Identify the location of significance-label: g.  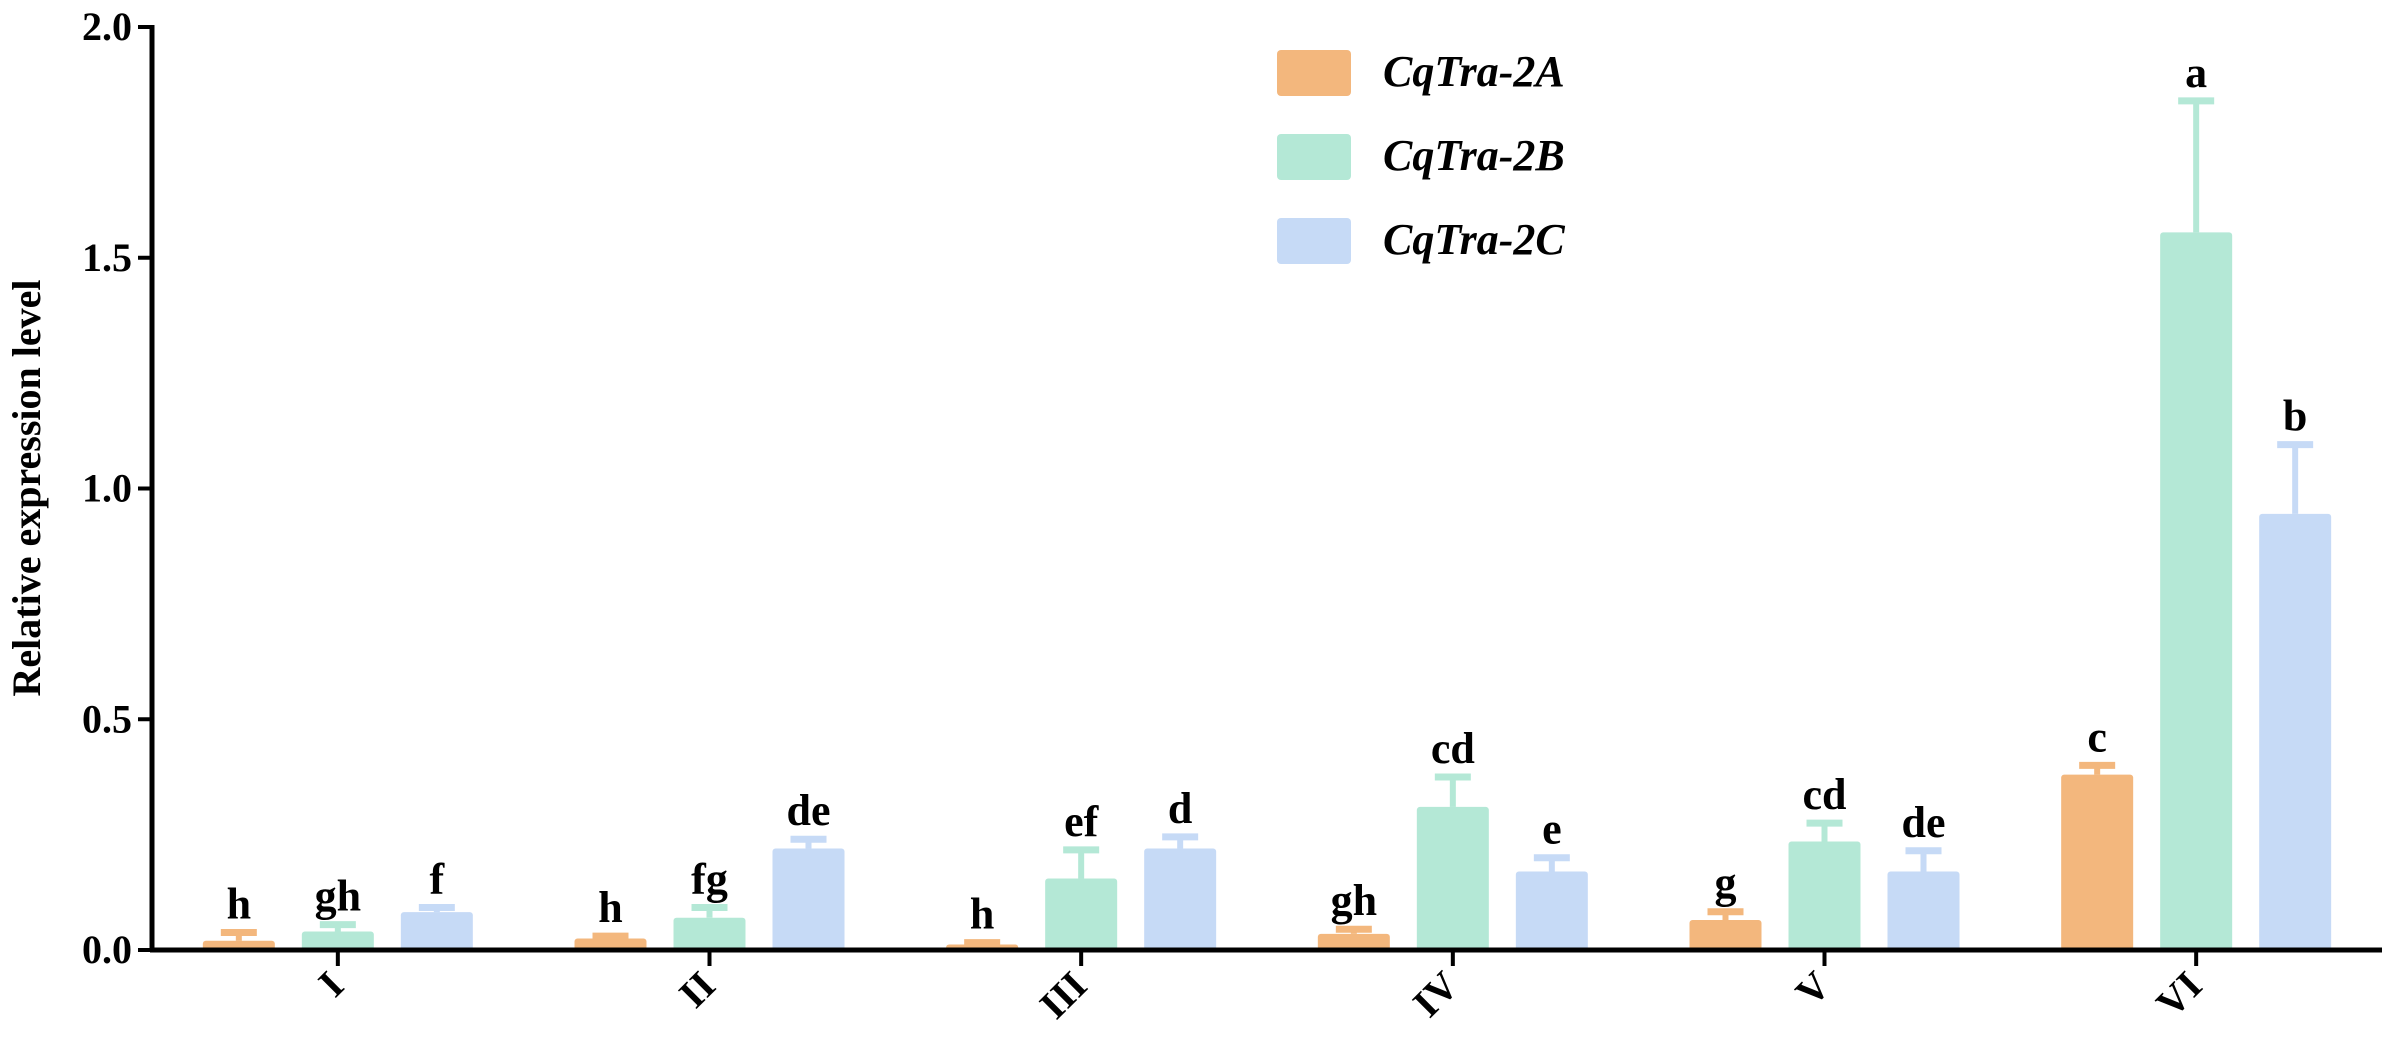
(1726, 883).